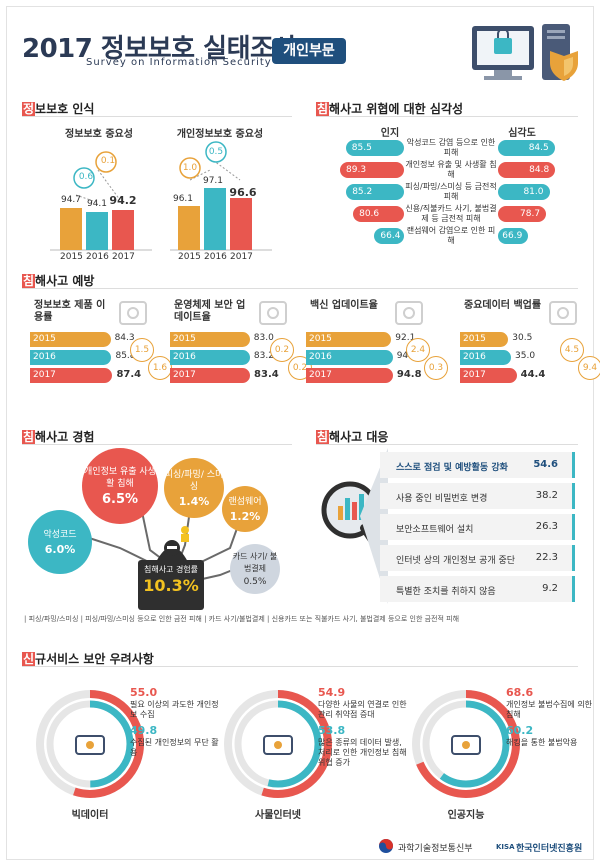 Image resolution: width=600 pixels, height=866 pixels. What do you see at coordinates (332, 730) in the screenshot?
I see `bottom-value: 53.8` at bounding box center [332, 730].